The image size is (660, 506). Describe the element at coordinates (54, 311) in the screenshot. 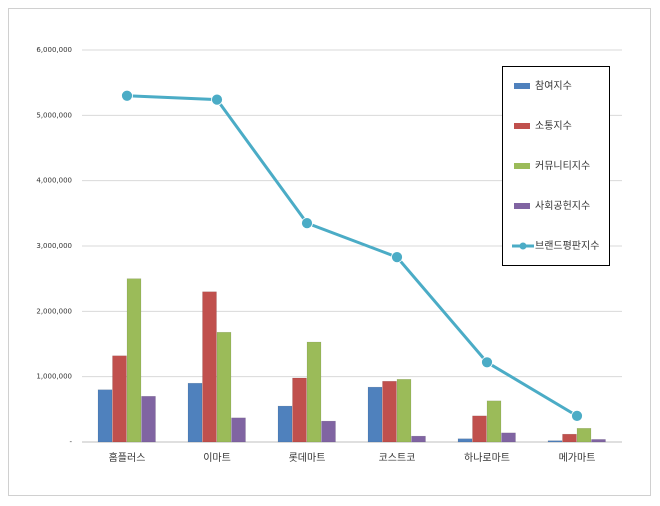

I see `y-tick-label: 2,000,000` at that location.